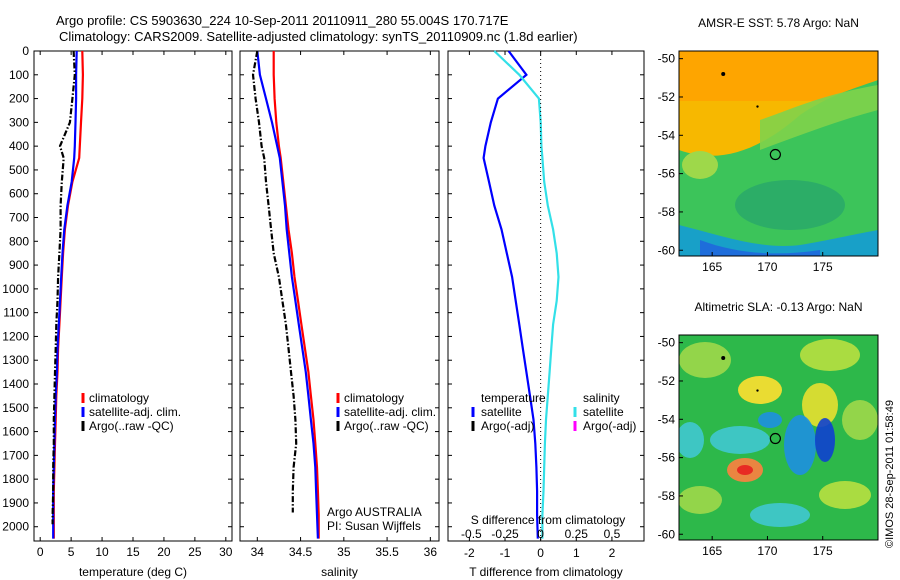 This screenshot has width=900, height=580. What do you see at coordinates (301, 552) in the screenshot?
I see `salinity-xtick-label: 34.5` at bounding box center [301, 552].